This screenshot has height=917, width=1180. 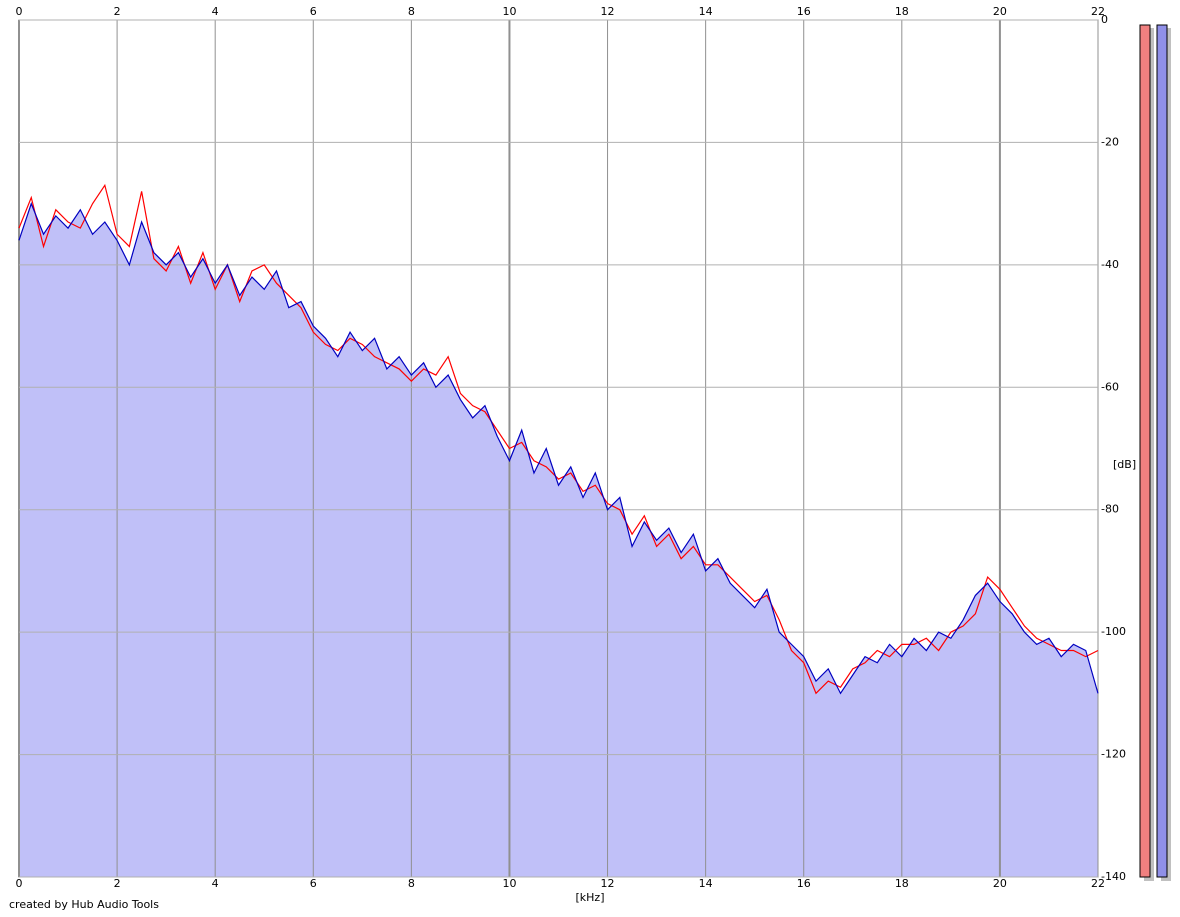 What do you see at coordinates (1104, 19) in the screenshot?
I see `y-tick-label: 0` at bounding box center [1104, 19].